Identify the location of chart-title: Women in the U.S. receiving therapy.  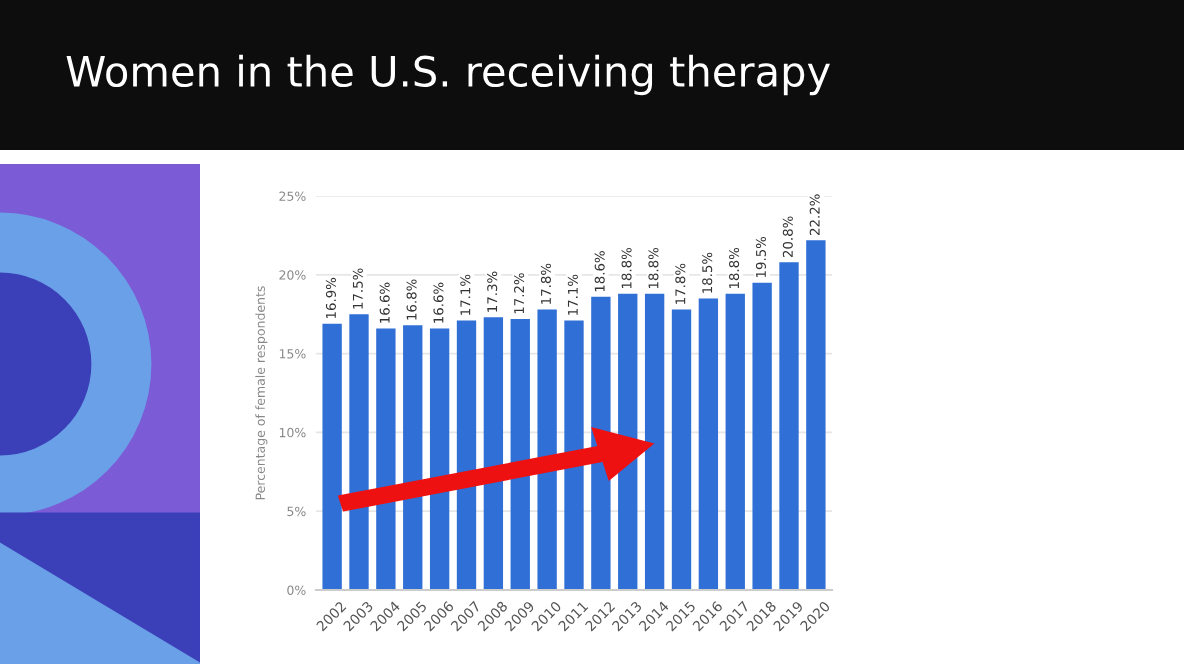
(448, 75).